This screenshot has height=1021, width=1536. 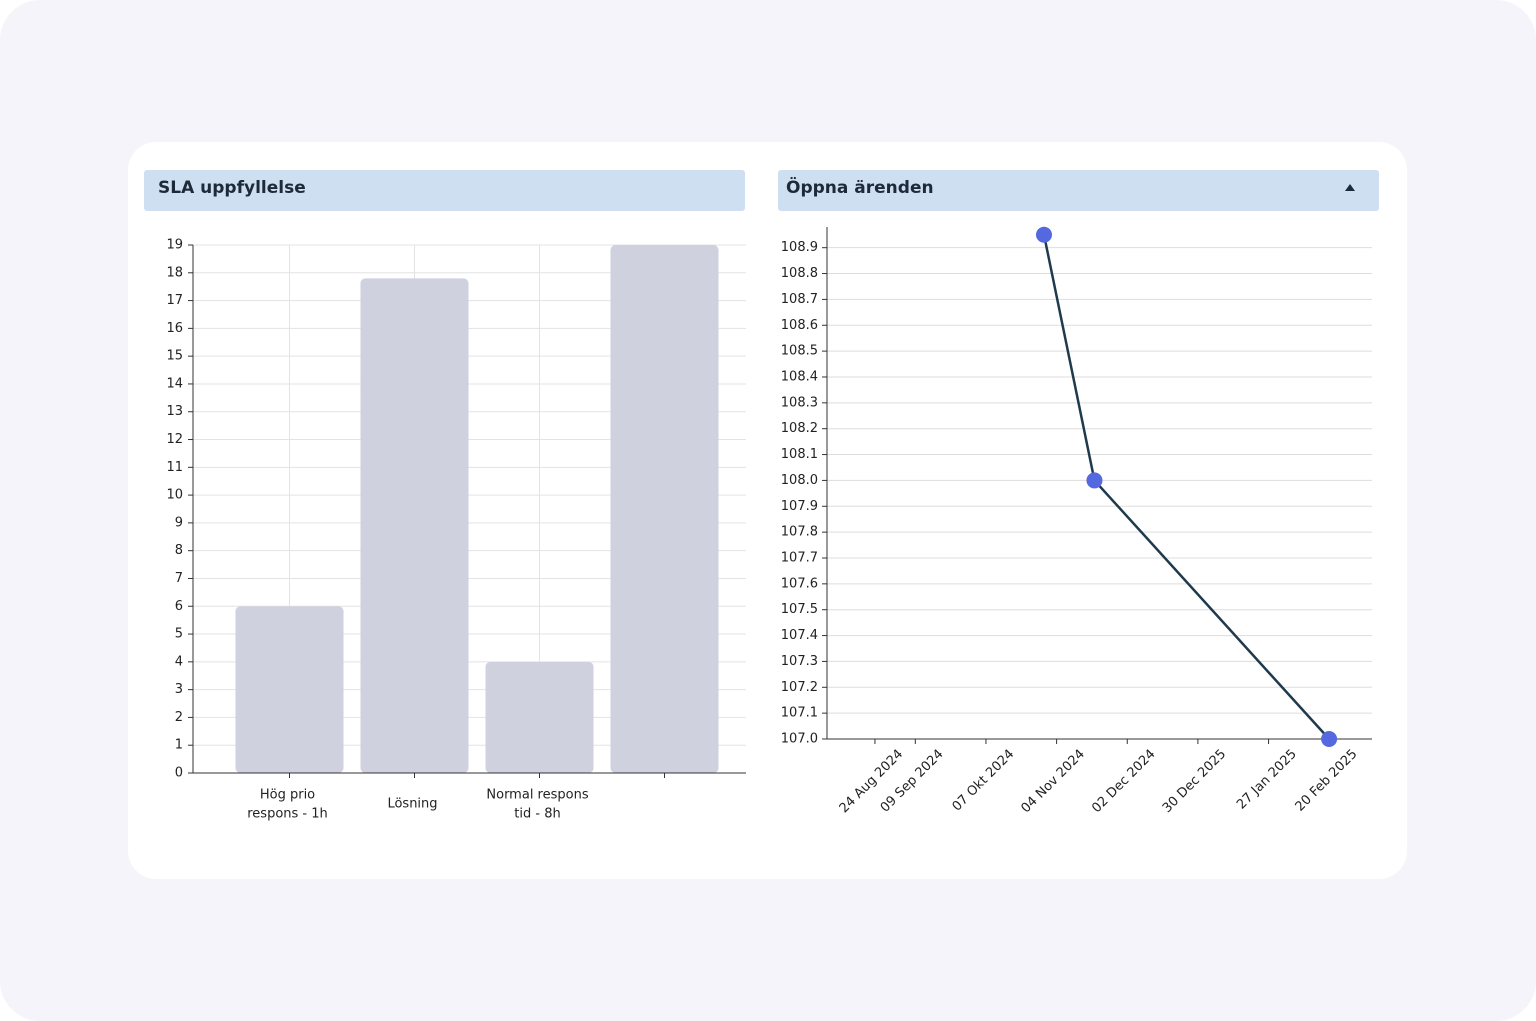 What do you see at coordinates (799, 583) in the screenshot?
I see `y-tick-label: 107.6` at bounding box center [799, 583].